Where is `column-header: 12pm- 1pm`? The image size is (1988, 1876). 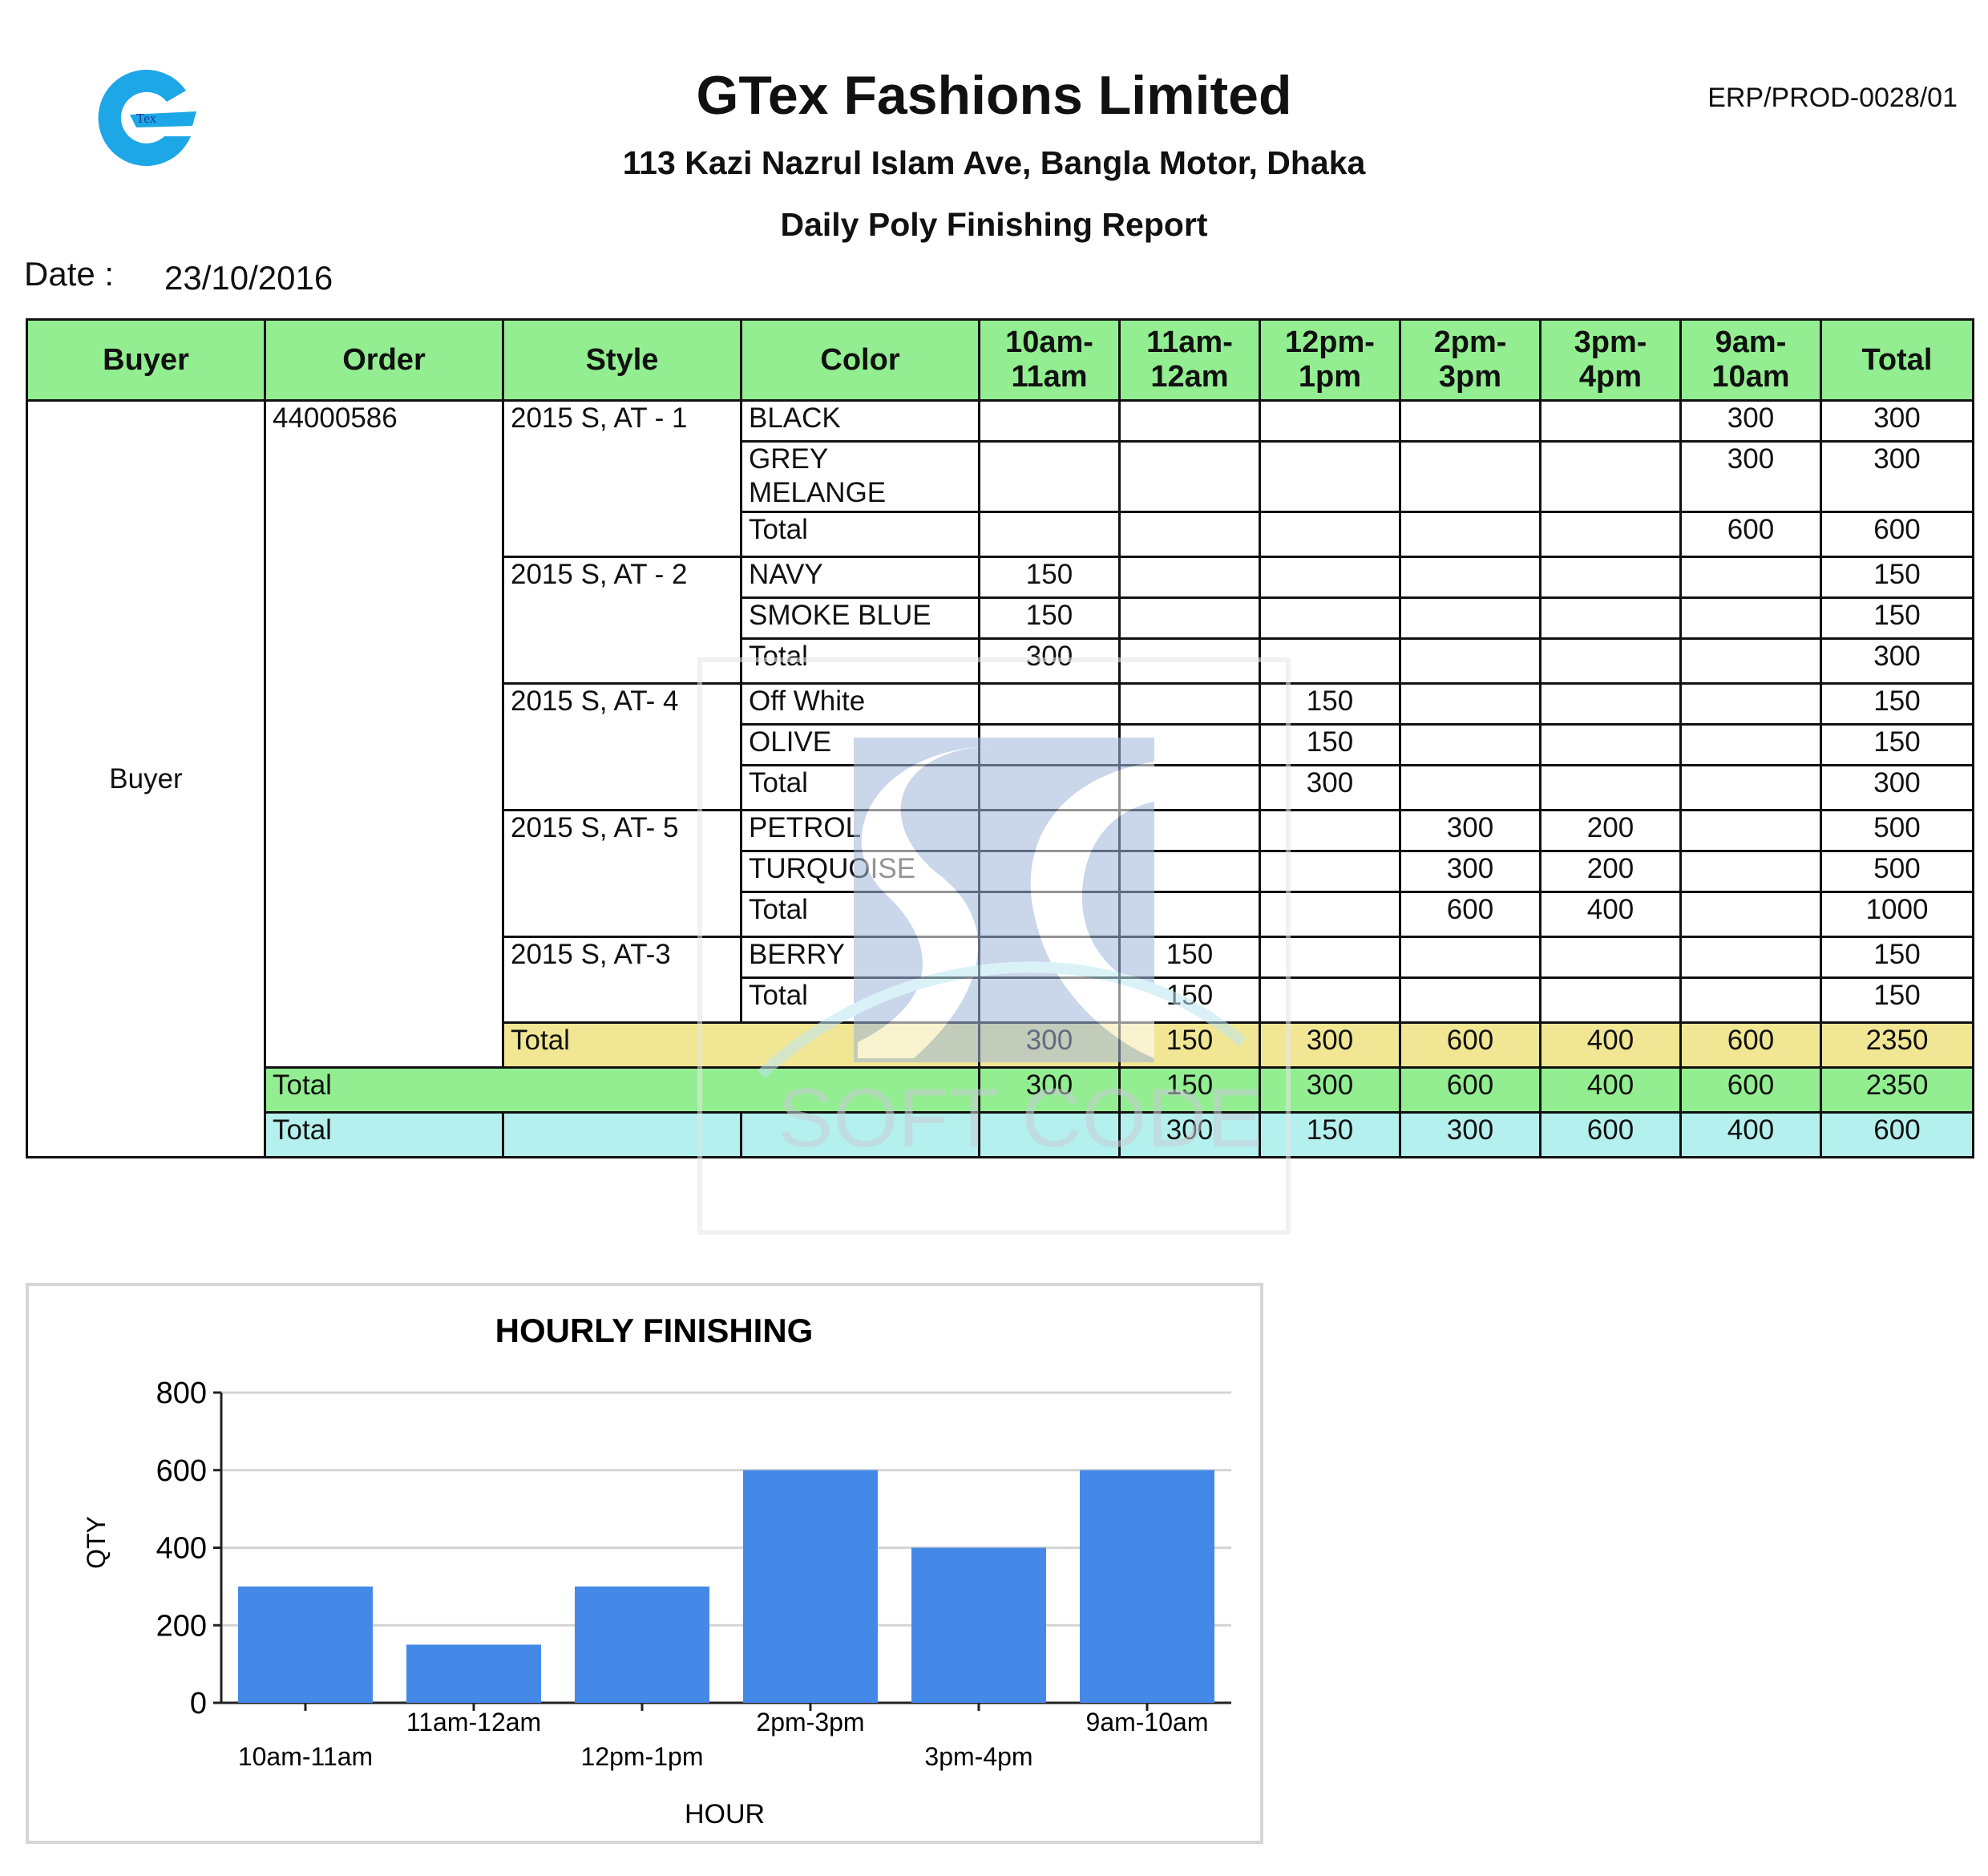
column-header: 12pm- 1pm is located at coordinates (1330, 360).